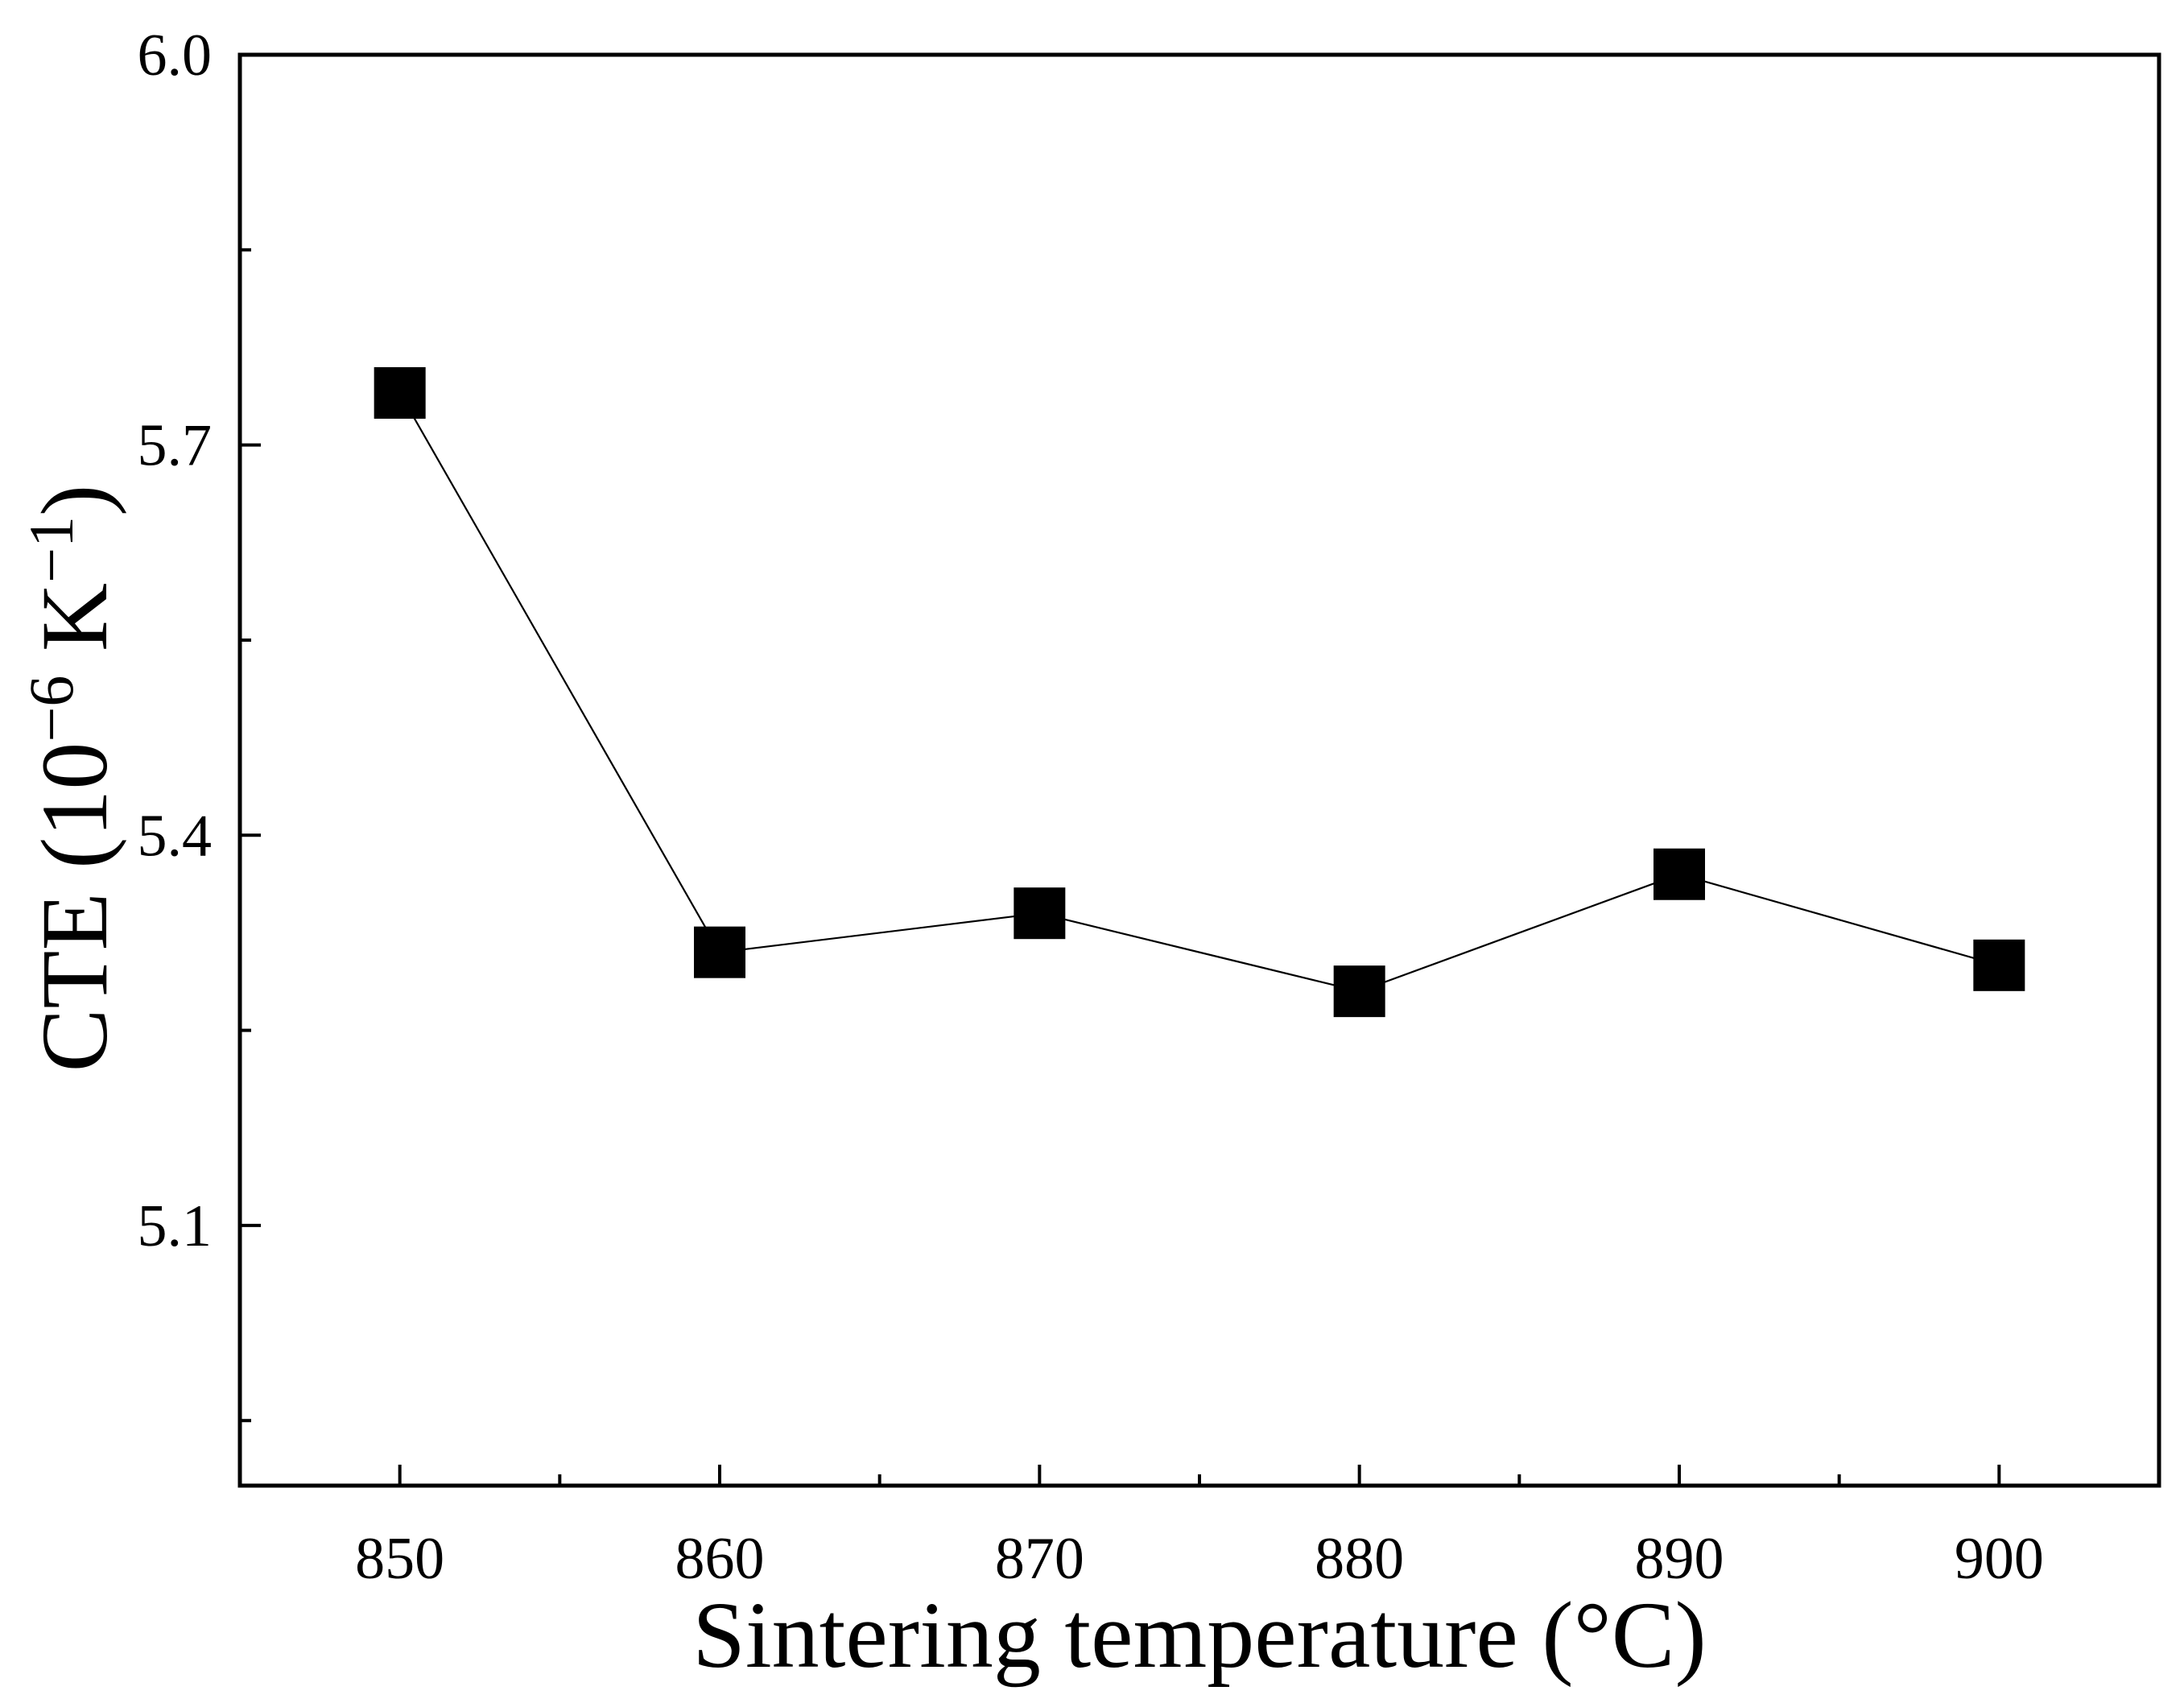  Describe the element at coordinates (720, 1559) in the screenshot. I see `x-tick-label-860: 860` at that location.